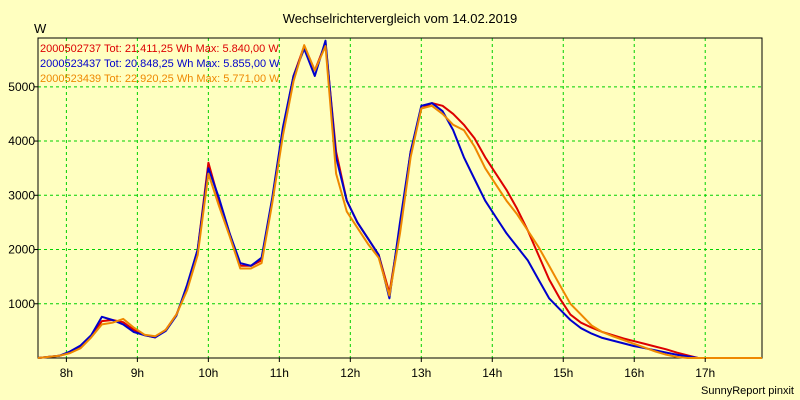  Describe the element at coordinates (21, 250) in the screenshot. I see `y-tick-label: 2000` at that location.